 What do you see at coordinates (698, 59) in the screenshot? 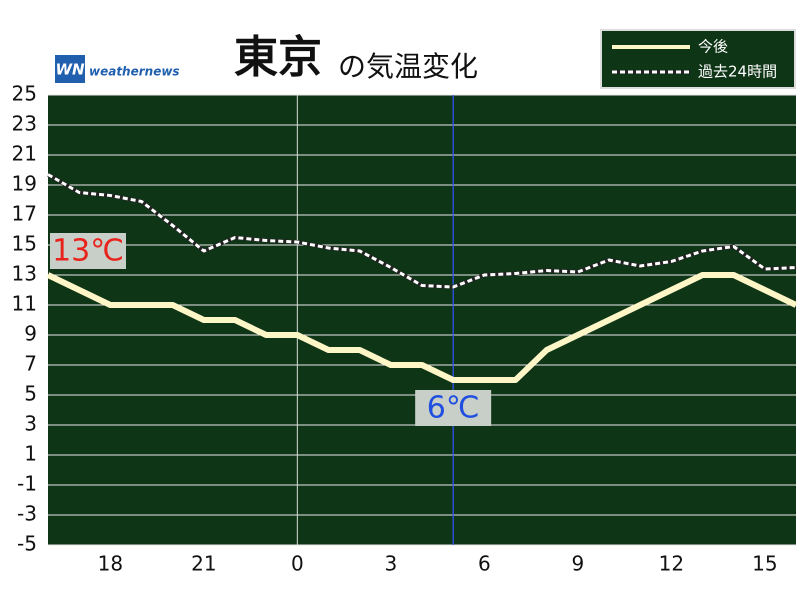
I see `legend` at bounding box center [698, 59].